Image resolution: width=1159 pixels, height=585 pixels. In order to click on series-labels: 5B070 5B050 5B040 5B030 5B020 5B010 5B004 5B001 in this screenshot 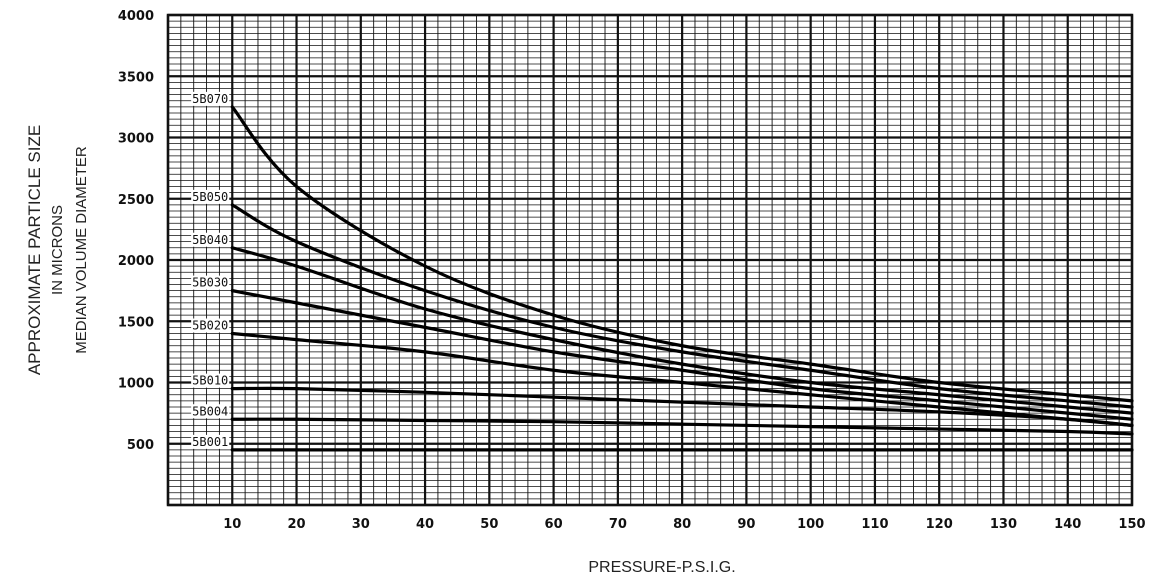, I will do `click(210, 270)`.